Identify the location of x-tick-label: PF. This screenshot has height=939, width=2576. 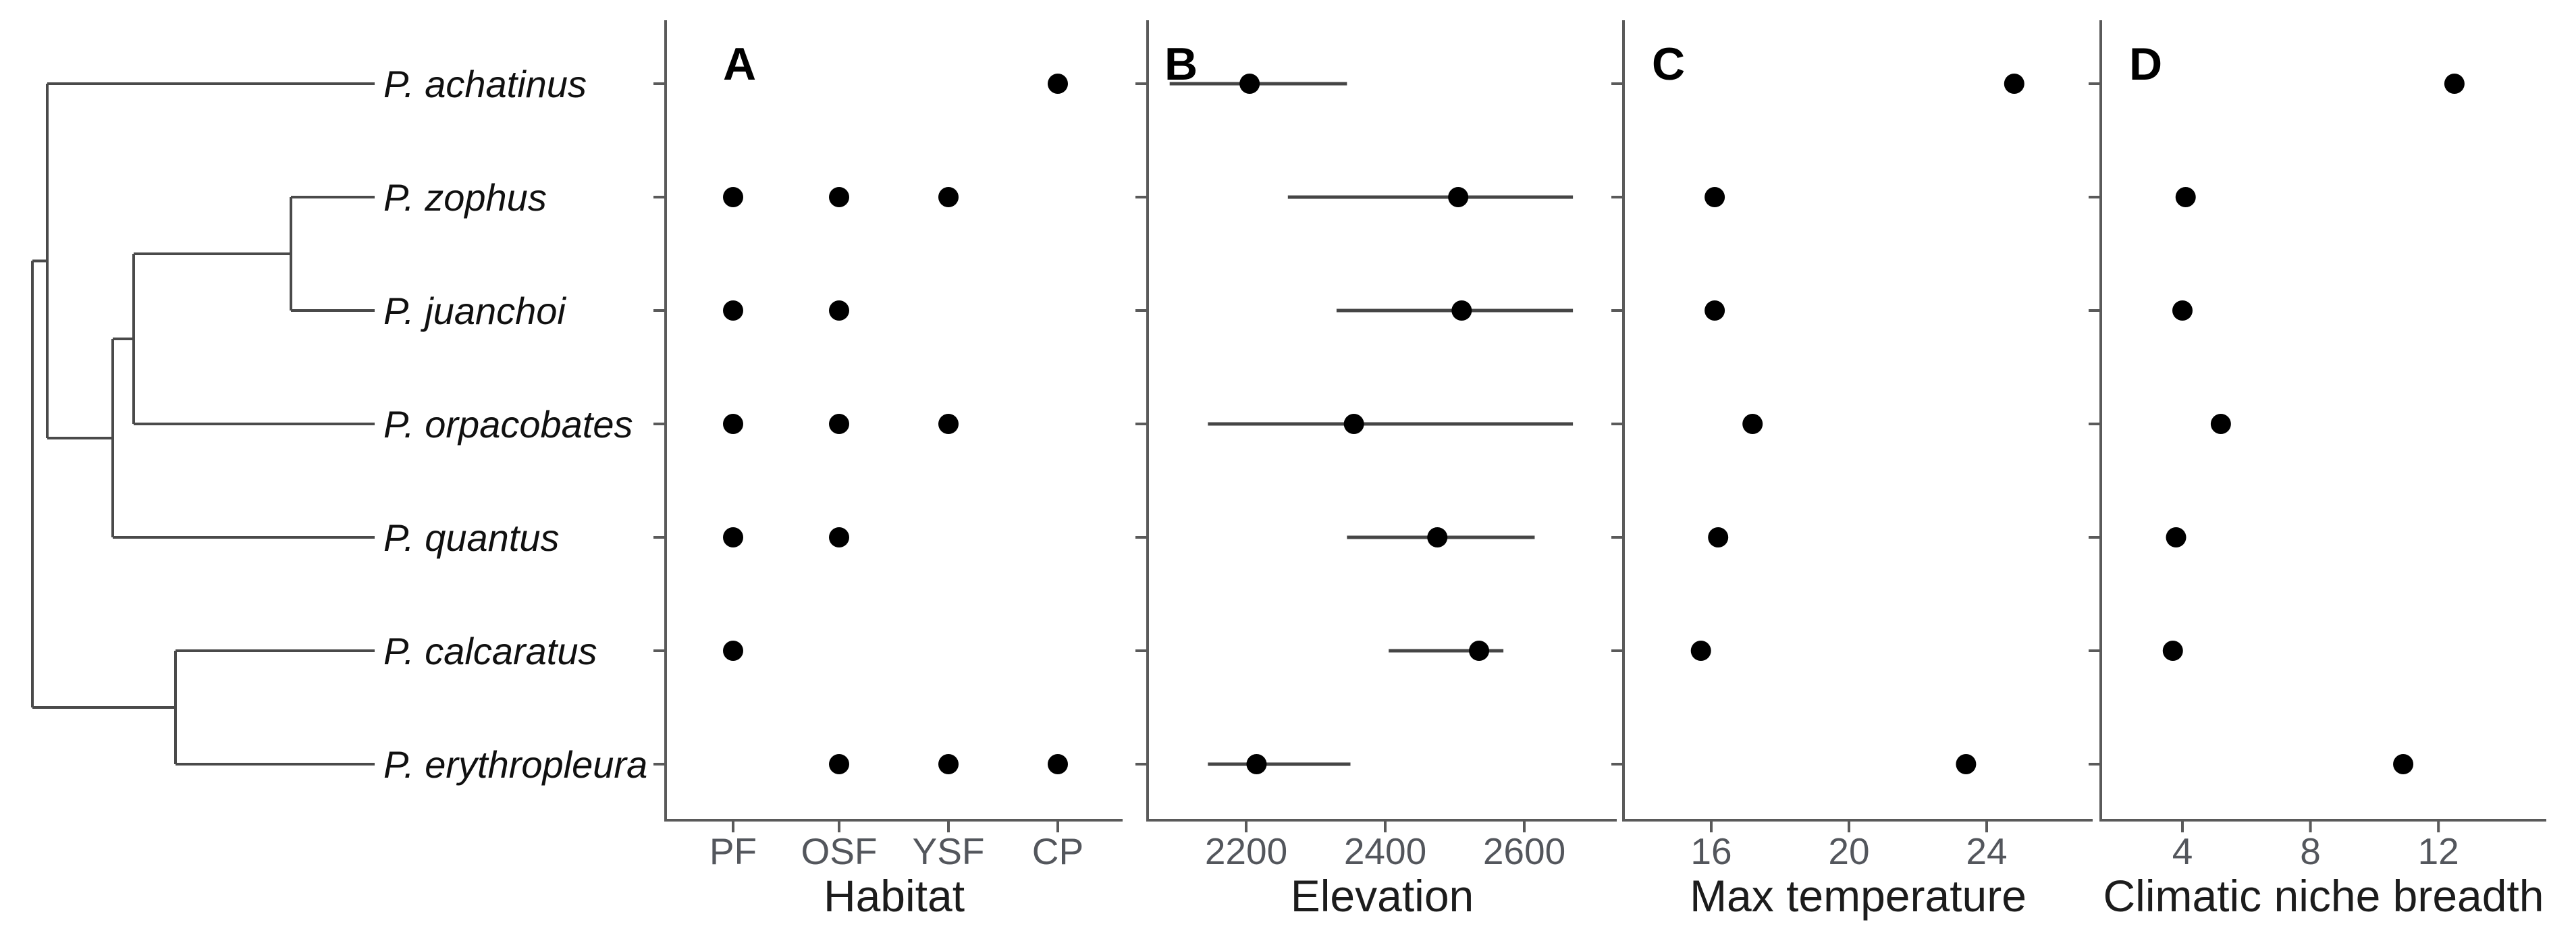
(733, 851).